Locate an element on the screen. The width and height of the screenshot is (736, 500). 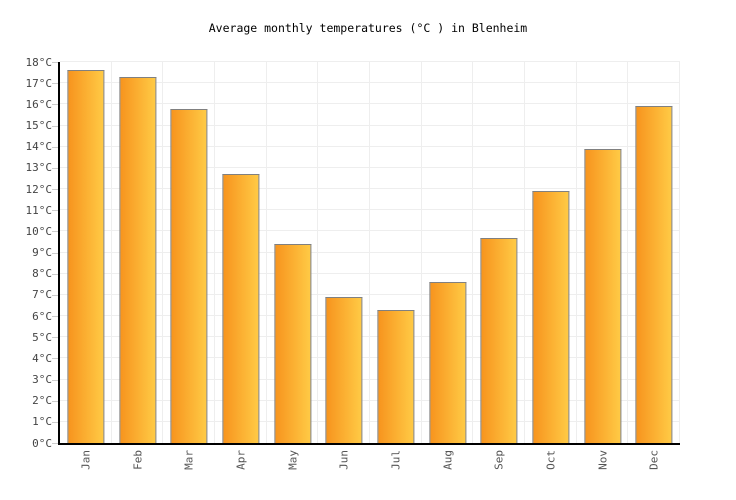
month-slot: Mar is located at coordinates (189, 266).